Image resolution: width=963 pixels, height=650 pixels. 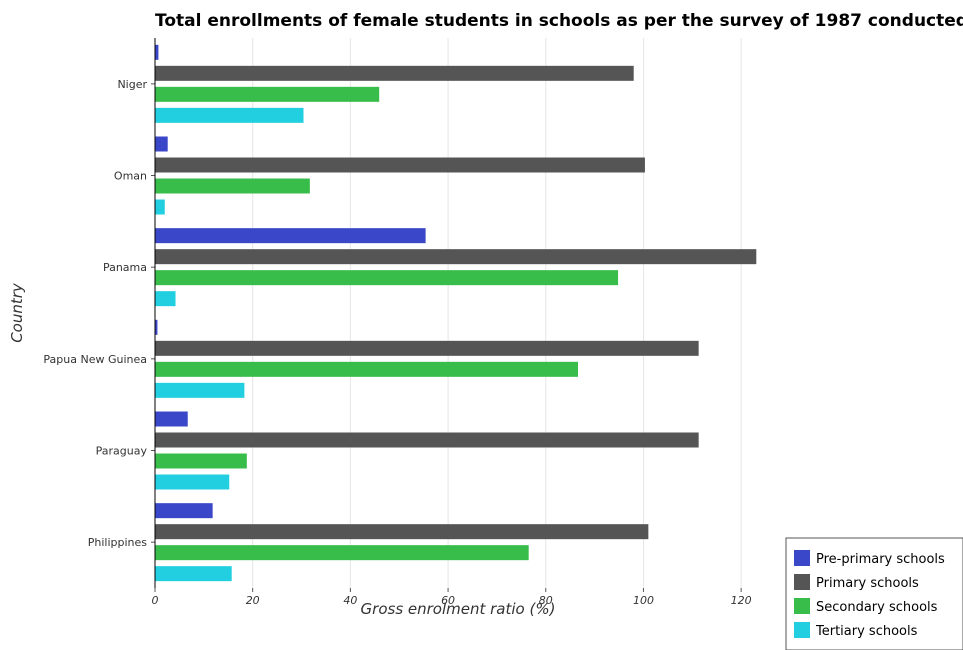 What do you see at coordinates (125, 267) in the screenshot?
I see `y-category-label: Panama` at bounding box center [125, 267].